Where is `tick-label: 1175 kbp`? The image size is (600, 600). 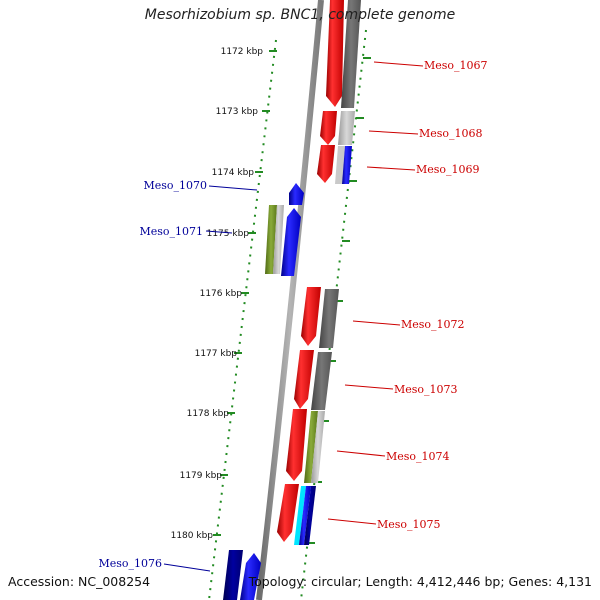 tick-label: 1175 kbp is located at coordinates (228, 234).